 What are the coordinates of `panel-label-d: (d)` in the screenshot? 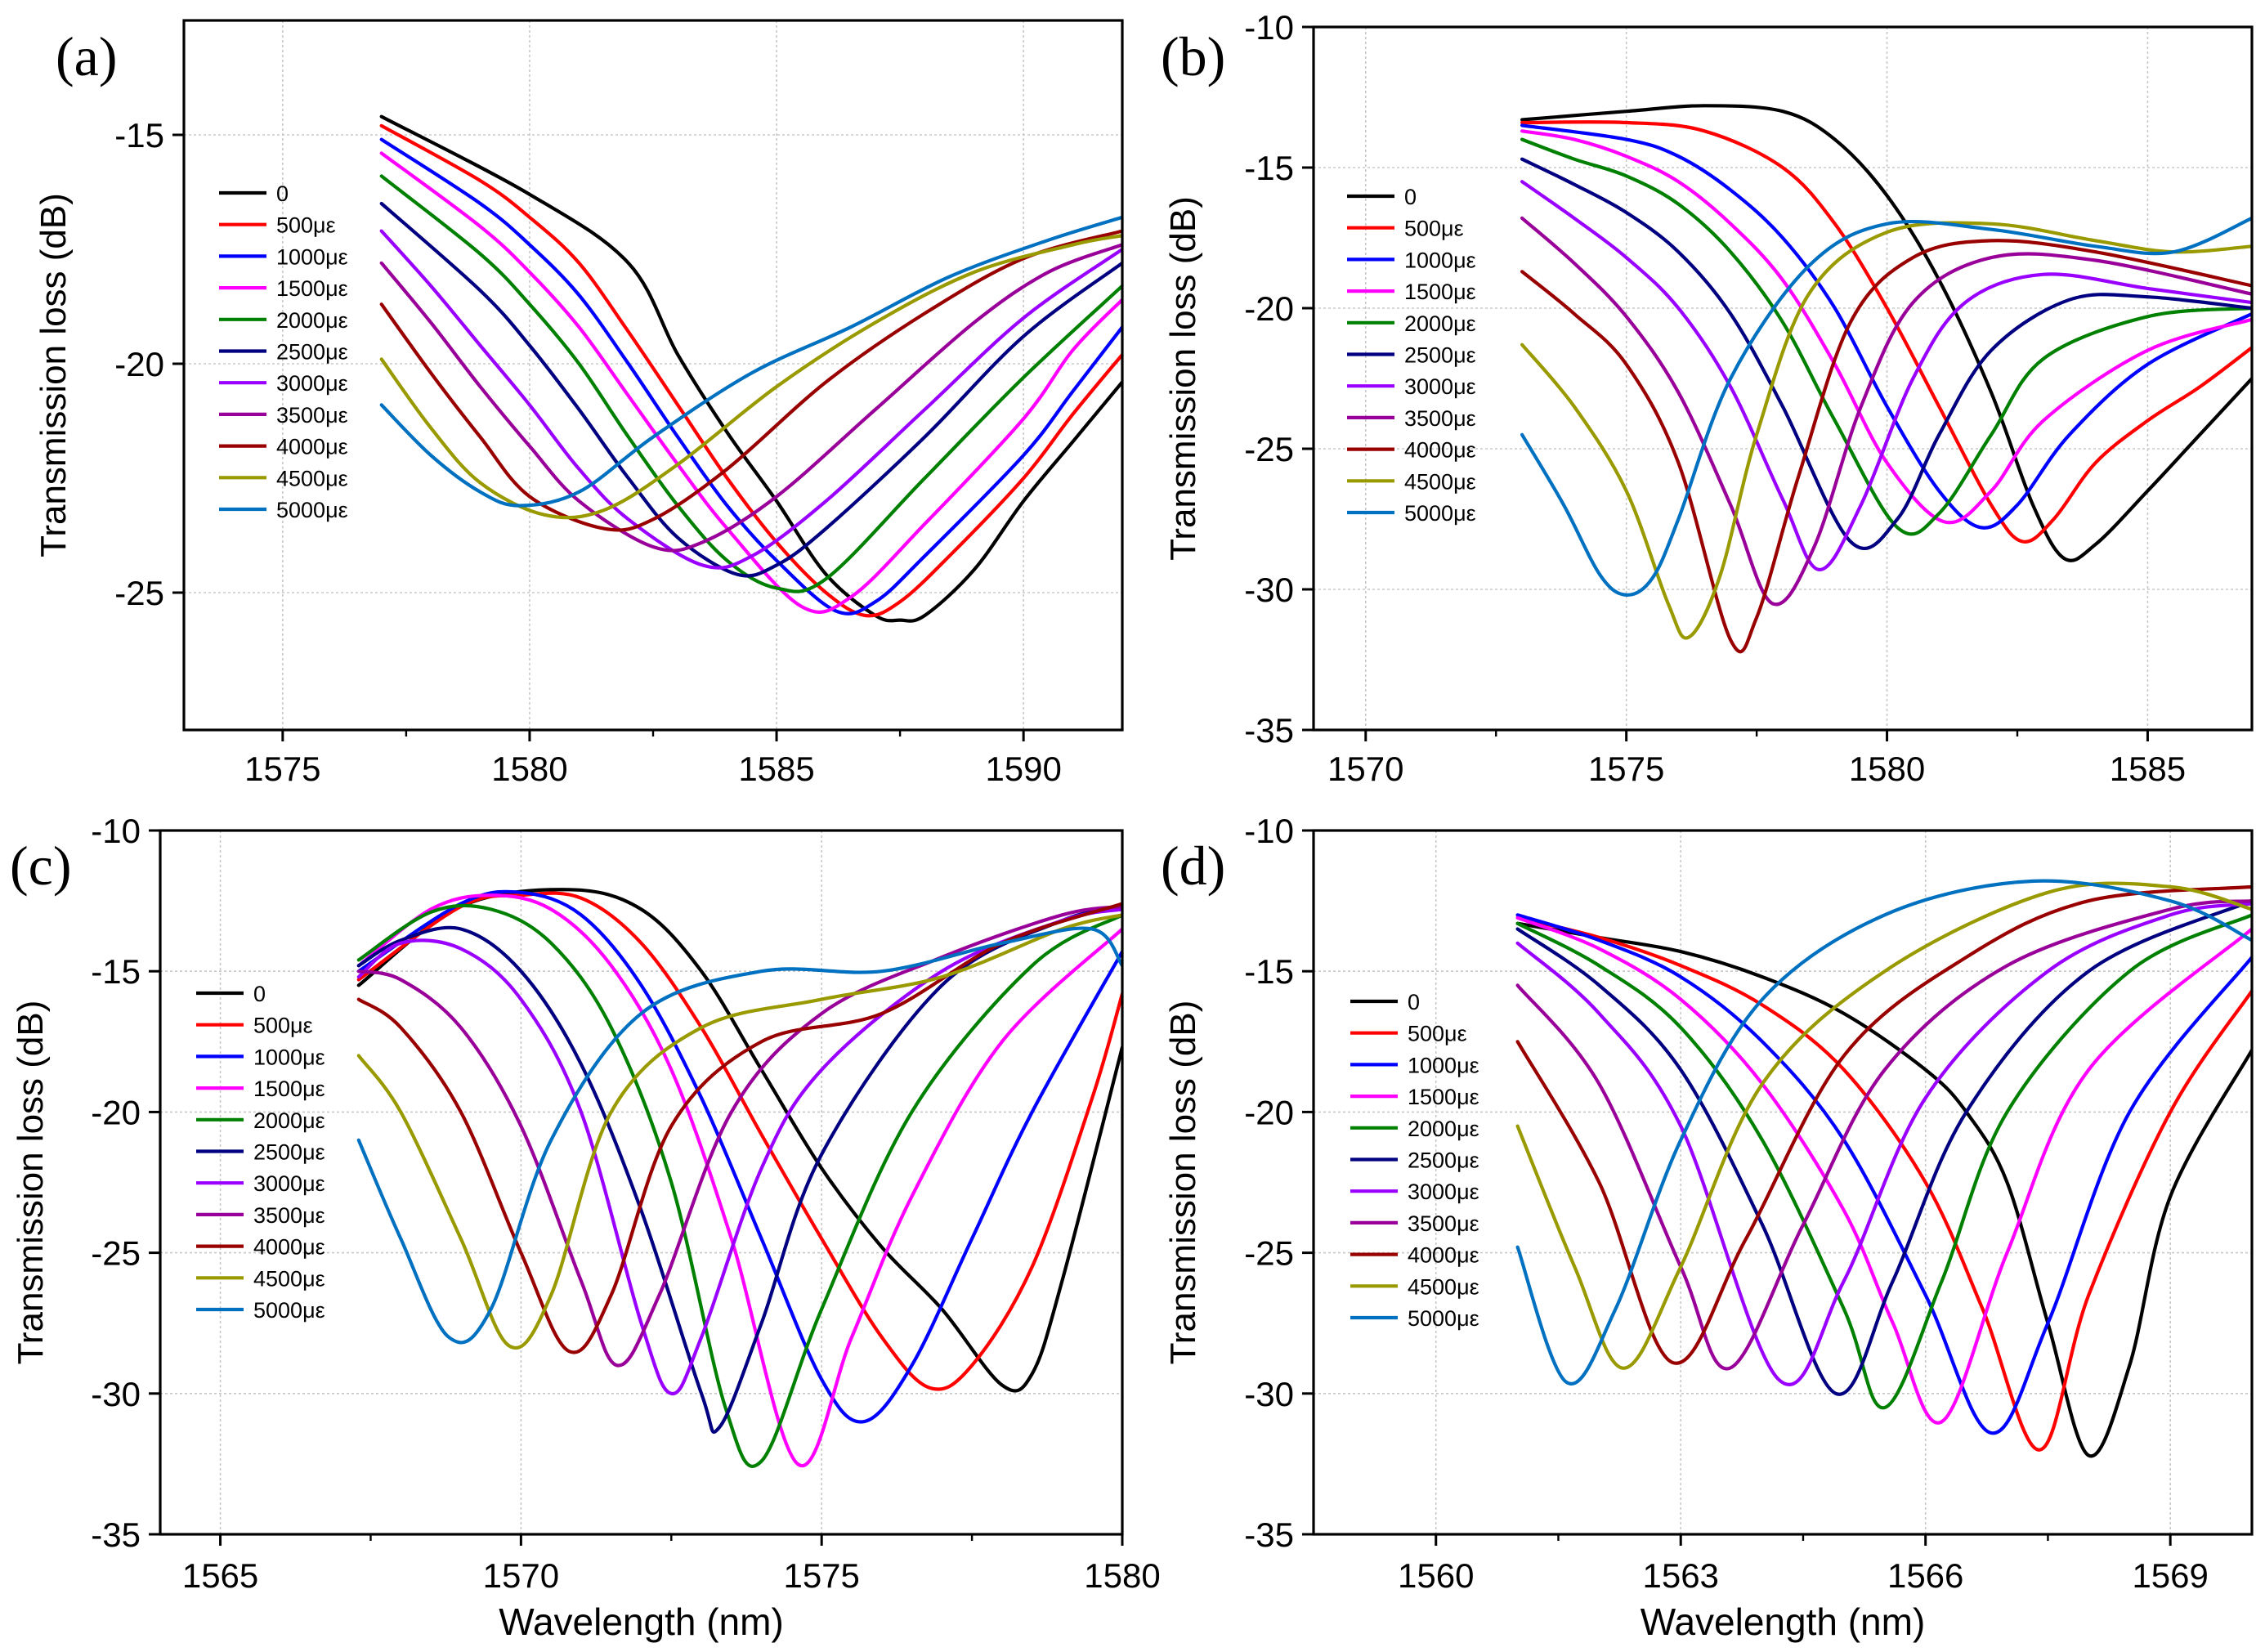 It's located at (1193, 866).